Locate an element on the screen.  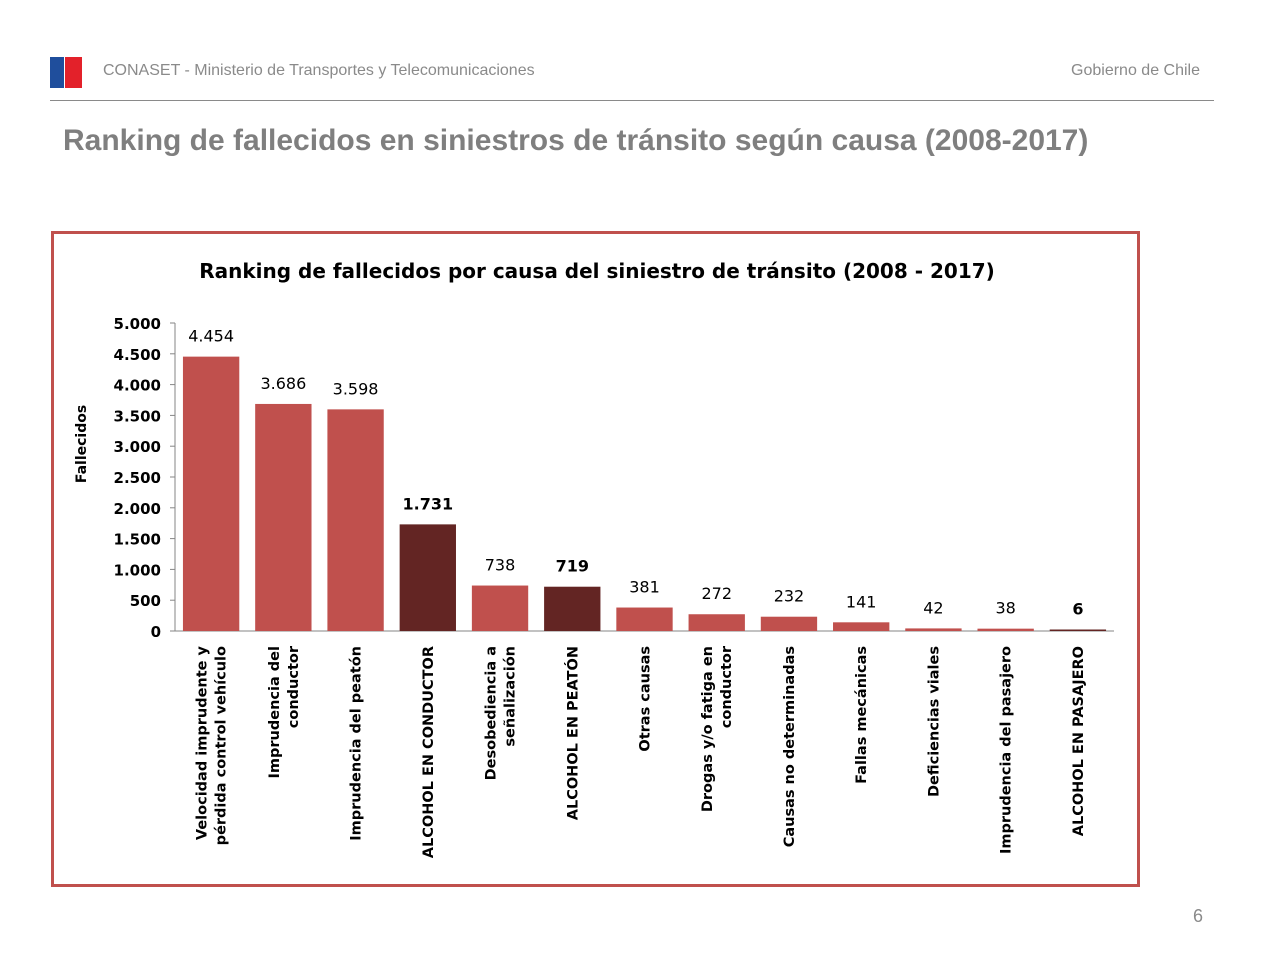
category-label-line: Velocidad imprudente y is located at coordinates (203, 742).